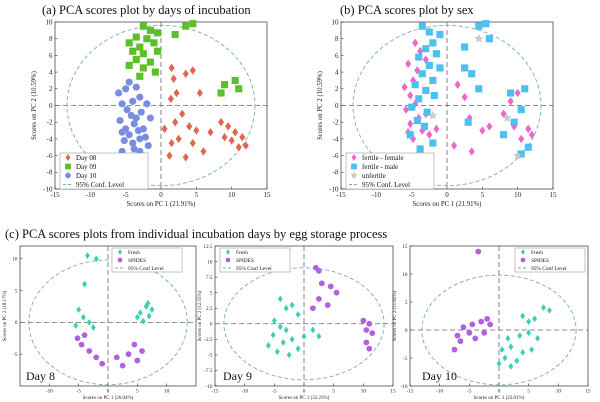 Image resolution: width=600 pixels, height=402 pixels. Describe the element at coordinates (499, 330) in the screenshot. I see `chart-c-day10-confidence-ellipse` at that location.